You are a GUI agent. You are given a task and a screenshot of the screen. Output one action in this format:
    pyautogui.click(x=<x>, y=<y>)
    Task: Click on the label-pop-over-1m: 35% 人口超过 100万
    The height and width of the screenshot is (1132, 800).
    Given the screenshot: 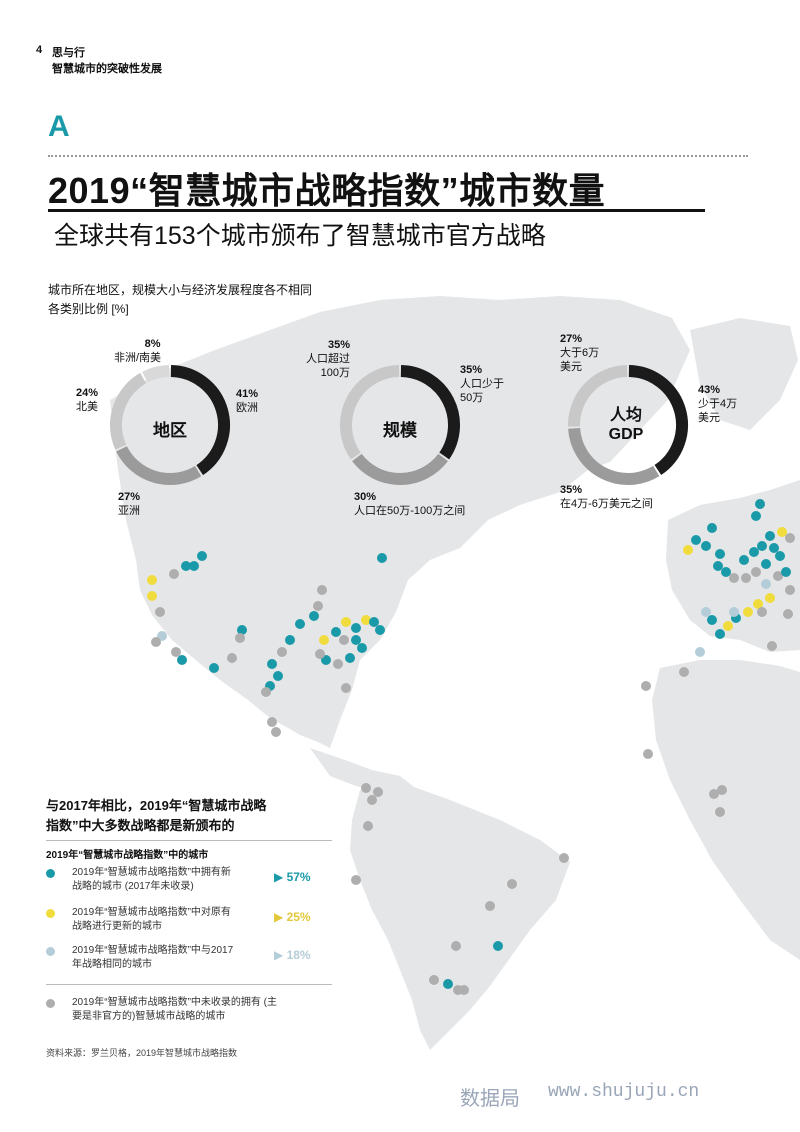 What is the action you would take?
    pyautogui.click(x=328, y=359)
    